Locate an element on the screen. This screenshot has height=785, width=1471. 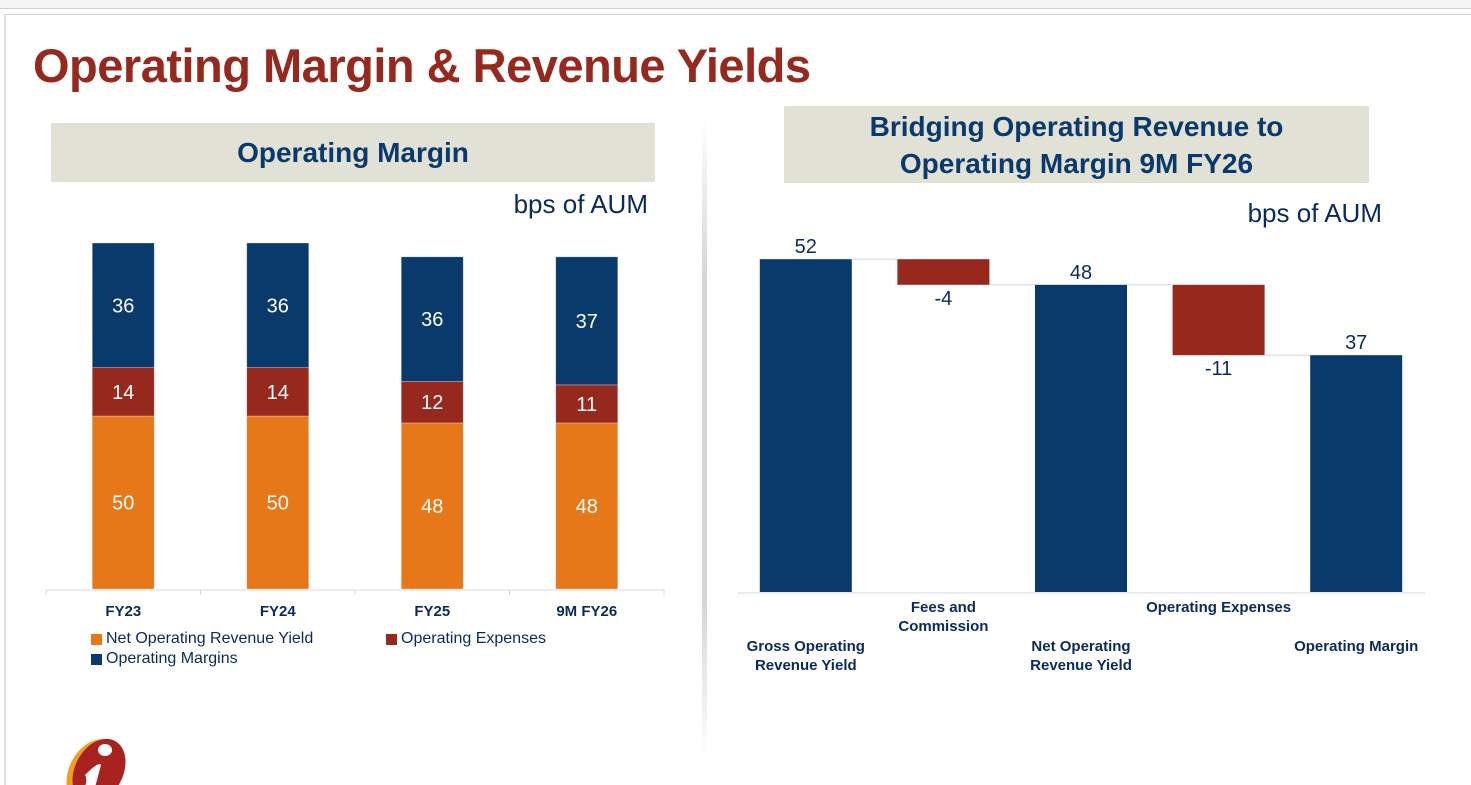
bar-segment-operating-margins-9m-fy26 is located at coordinates (587, 321).